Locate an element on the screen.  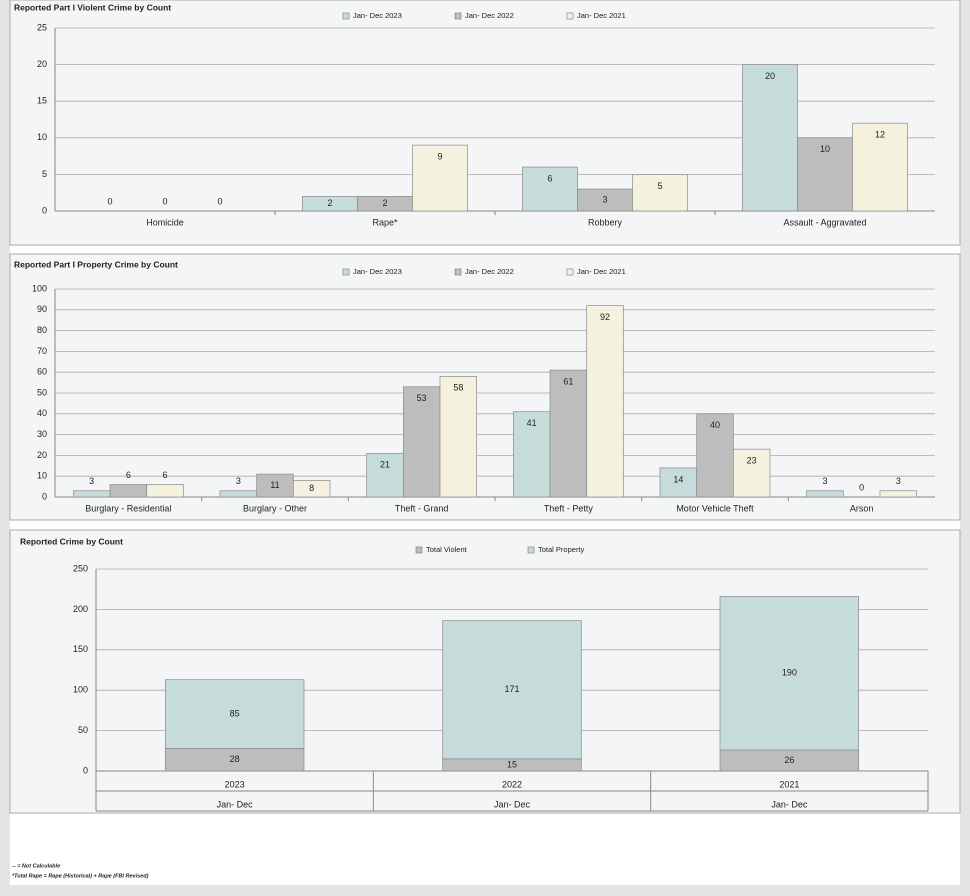
value-label: 8 is located at coordinates (311, 488).